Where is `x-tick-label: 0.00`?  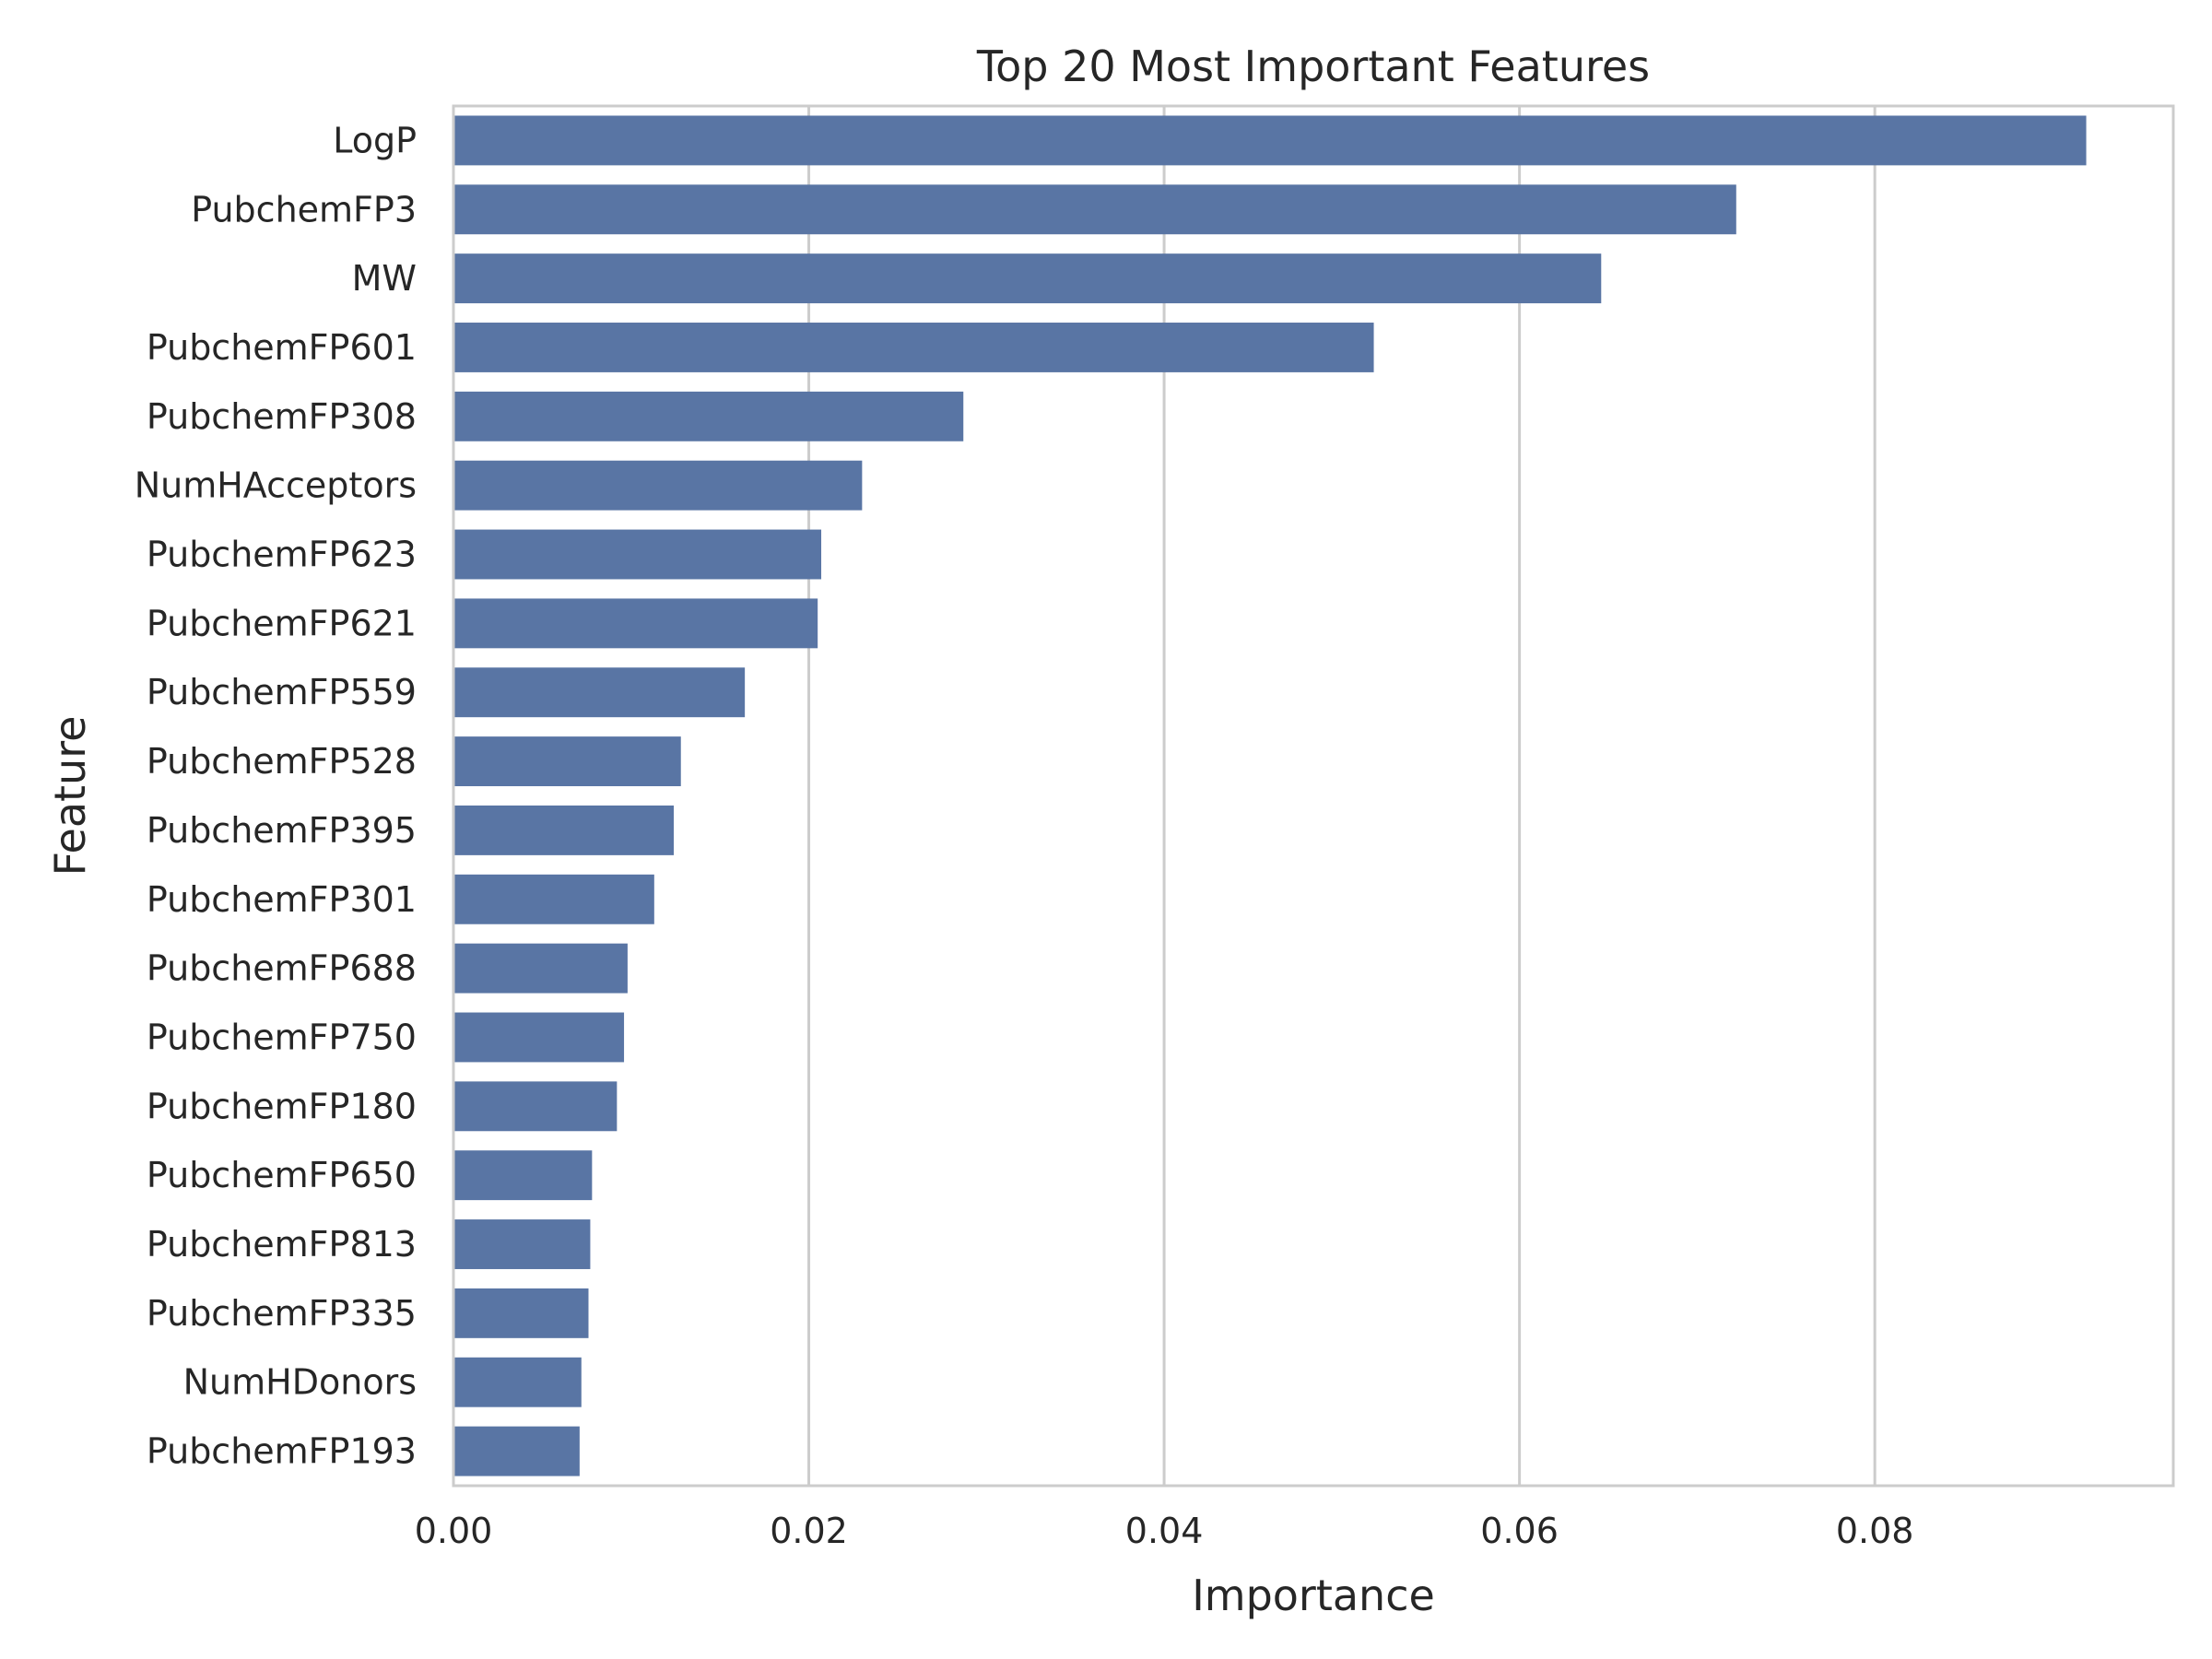
x-tick-label: 0.00 is located at coordinates (454, 1531).